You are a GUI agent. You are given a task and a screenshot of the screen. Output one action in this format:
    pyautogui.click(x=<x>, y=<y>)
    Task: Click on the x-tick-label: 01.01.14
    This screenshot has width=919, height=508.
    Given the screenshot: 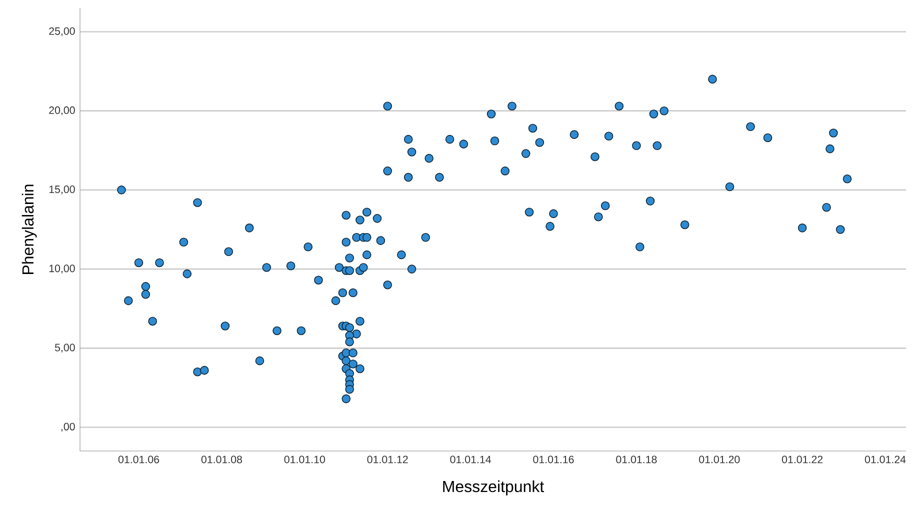 What is the action you would take?
    pyautogui.click(x=470, y=460)
    